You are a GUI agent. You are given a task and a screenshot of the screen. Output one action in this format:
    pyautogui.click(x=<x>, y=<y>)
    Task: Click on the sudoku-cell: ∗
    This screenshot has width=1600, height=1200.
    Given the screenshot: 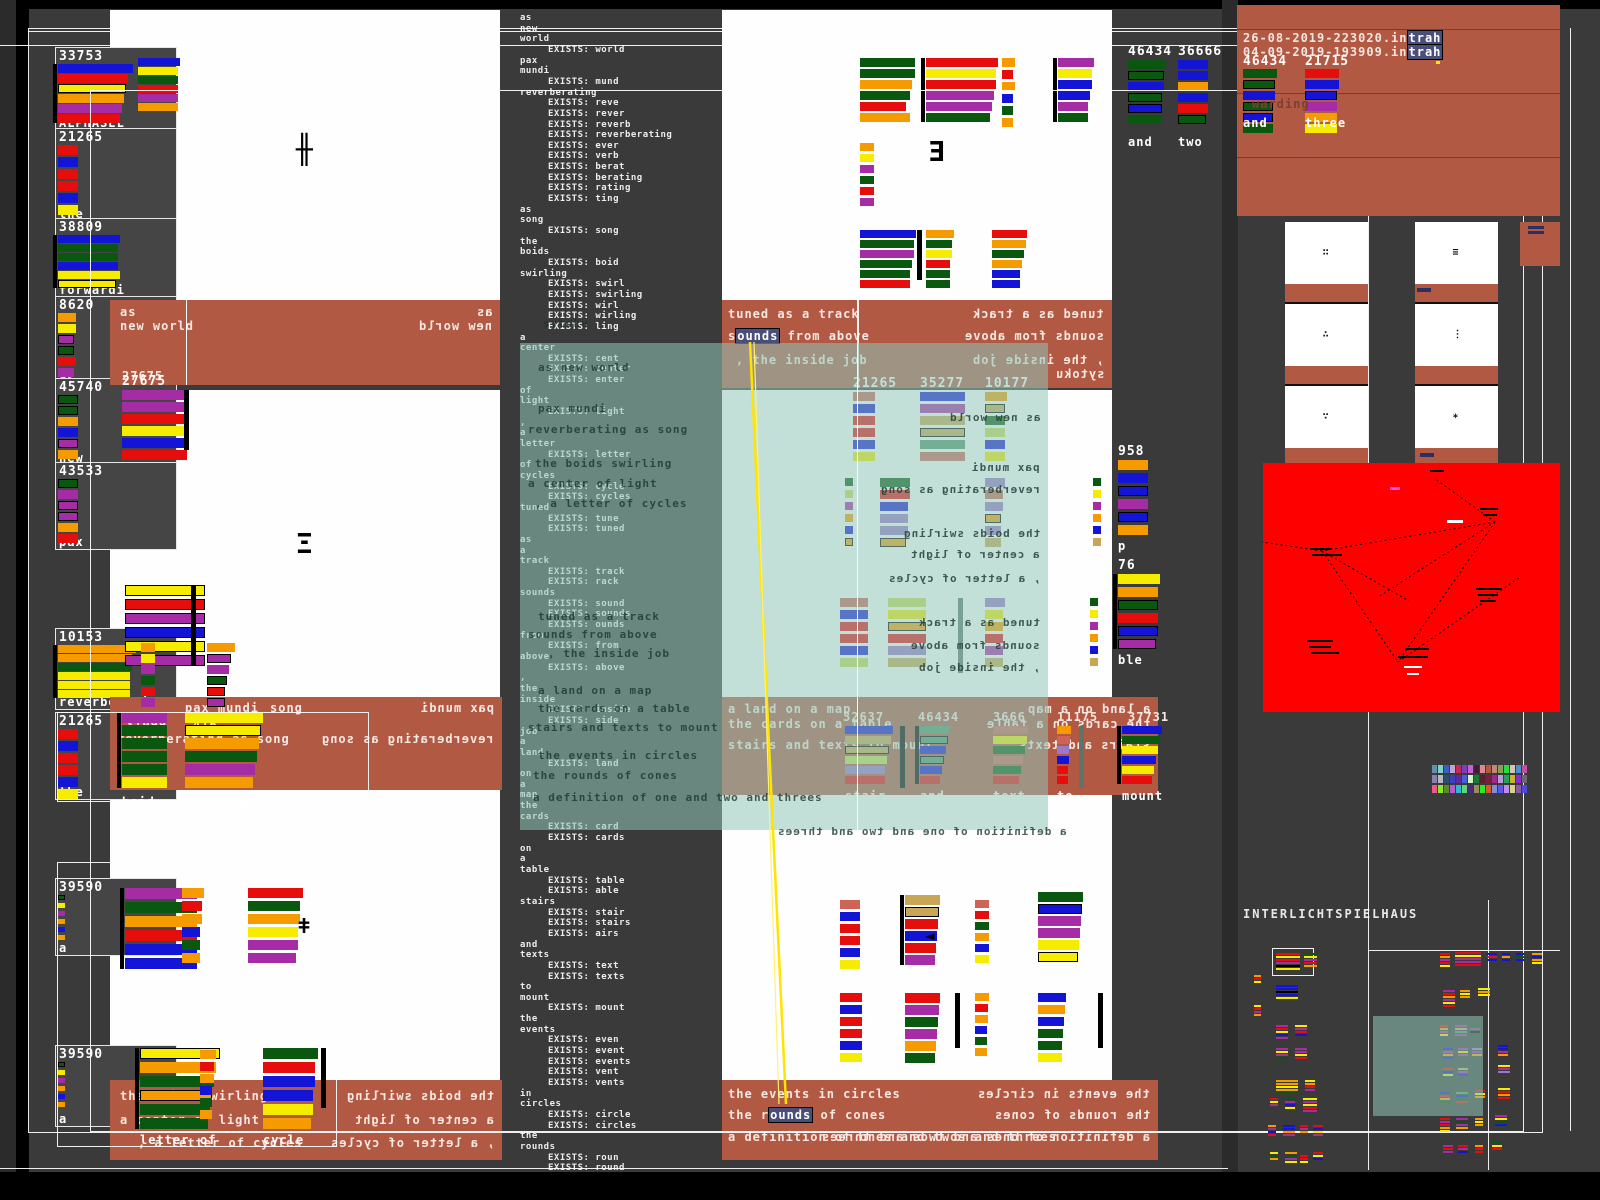 What is the action you would take?
    pyautogui.click(x=1456, y=417)
    